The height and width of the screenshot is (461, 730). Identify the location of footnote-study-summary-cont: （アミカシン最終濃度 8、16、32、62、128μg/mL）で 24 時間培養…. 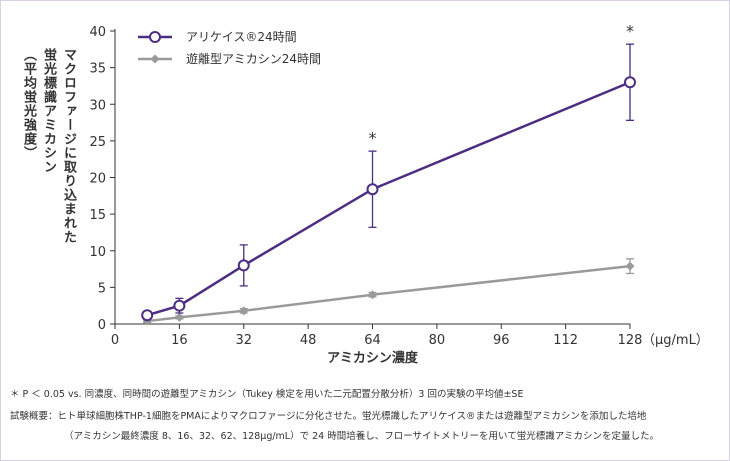
(362, 436).